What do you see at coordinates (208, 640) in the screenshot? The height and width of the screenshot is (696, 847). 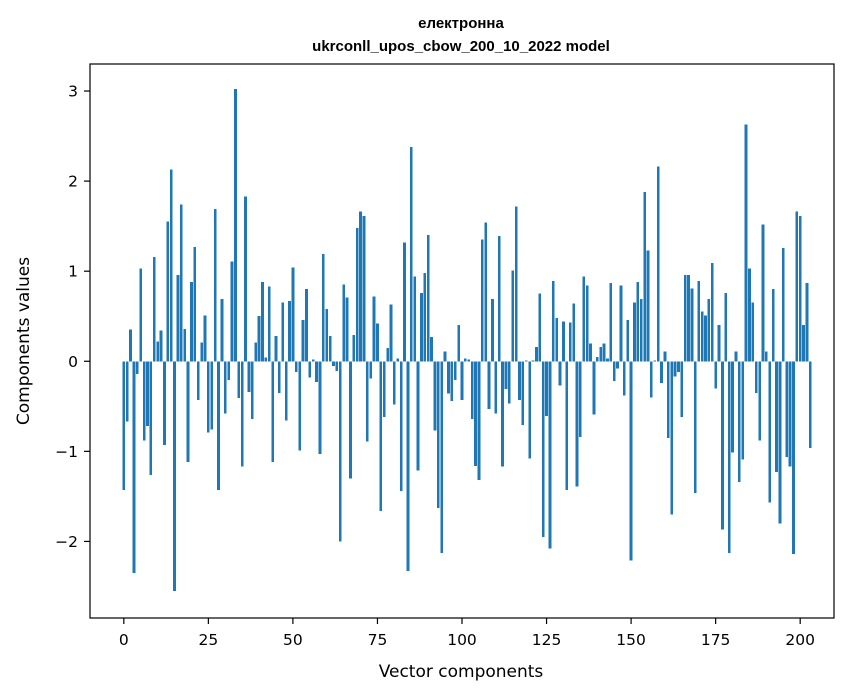 I see `x-tick-label: 25` at bounding box center [208, 640].